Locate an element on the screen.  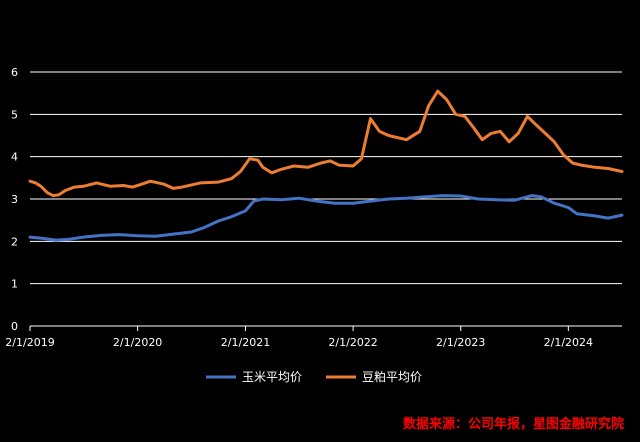
source-note: 数据来源：公司年报，星图金融研究院 is located at coordinates (513, 424).